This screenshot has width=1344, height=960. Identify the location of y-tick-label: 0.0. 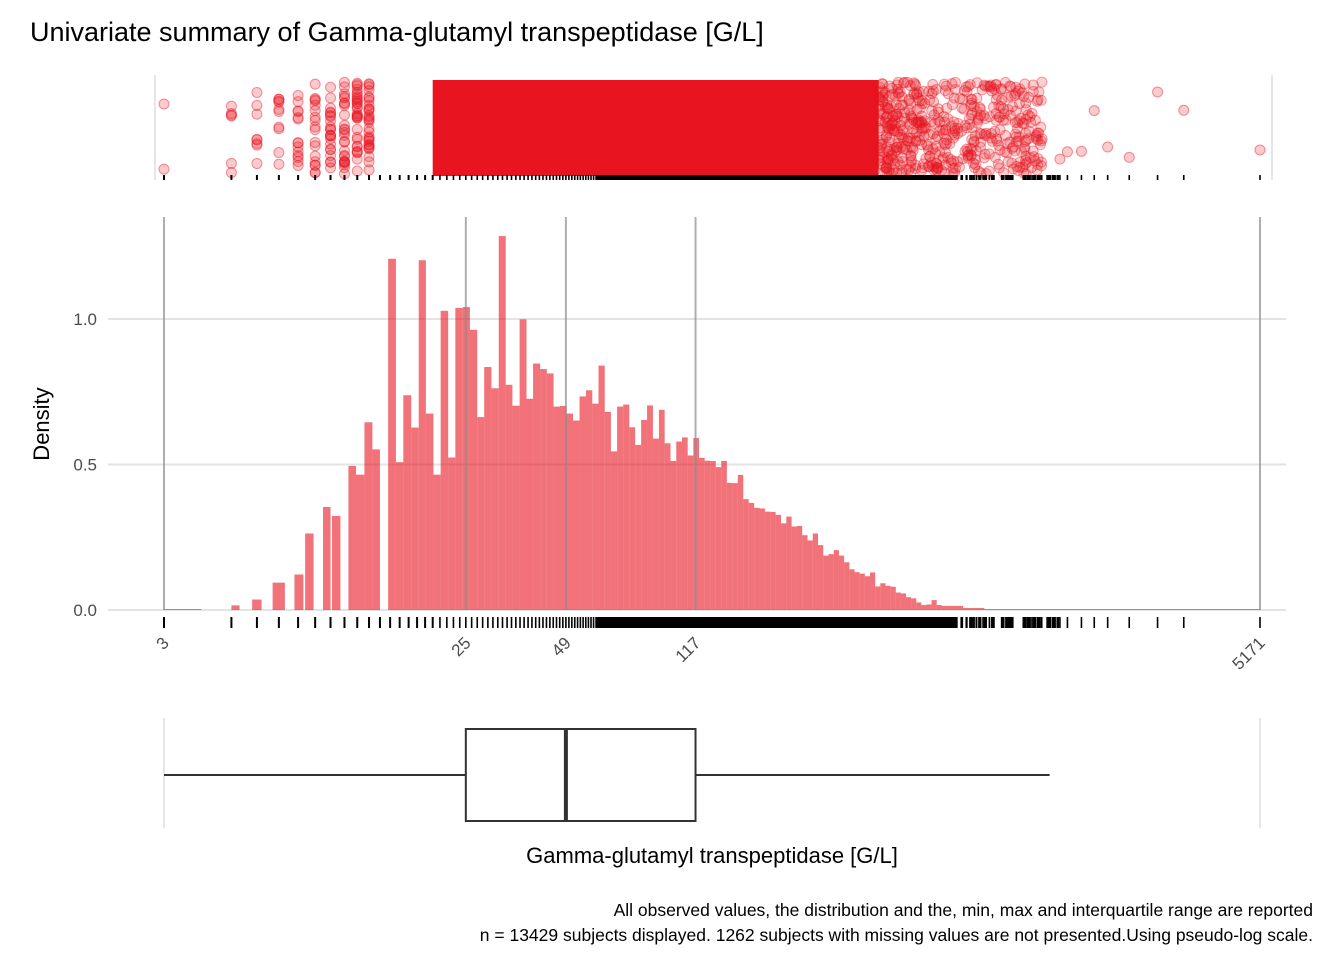
(85, 610).